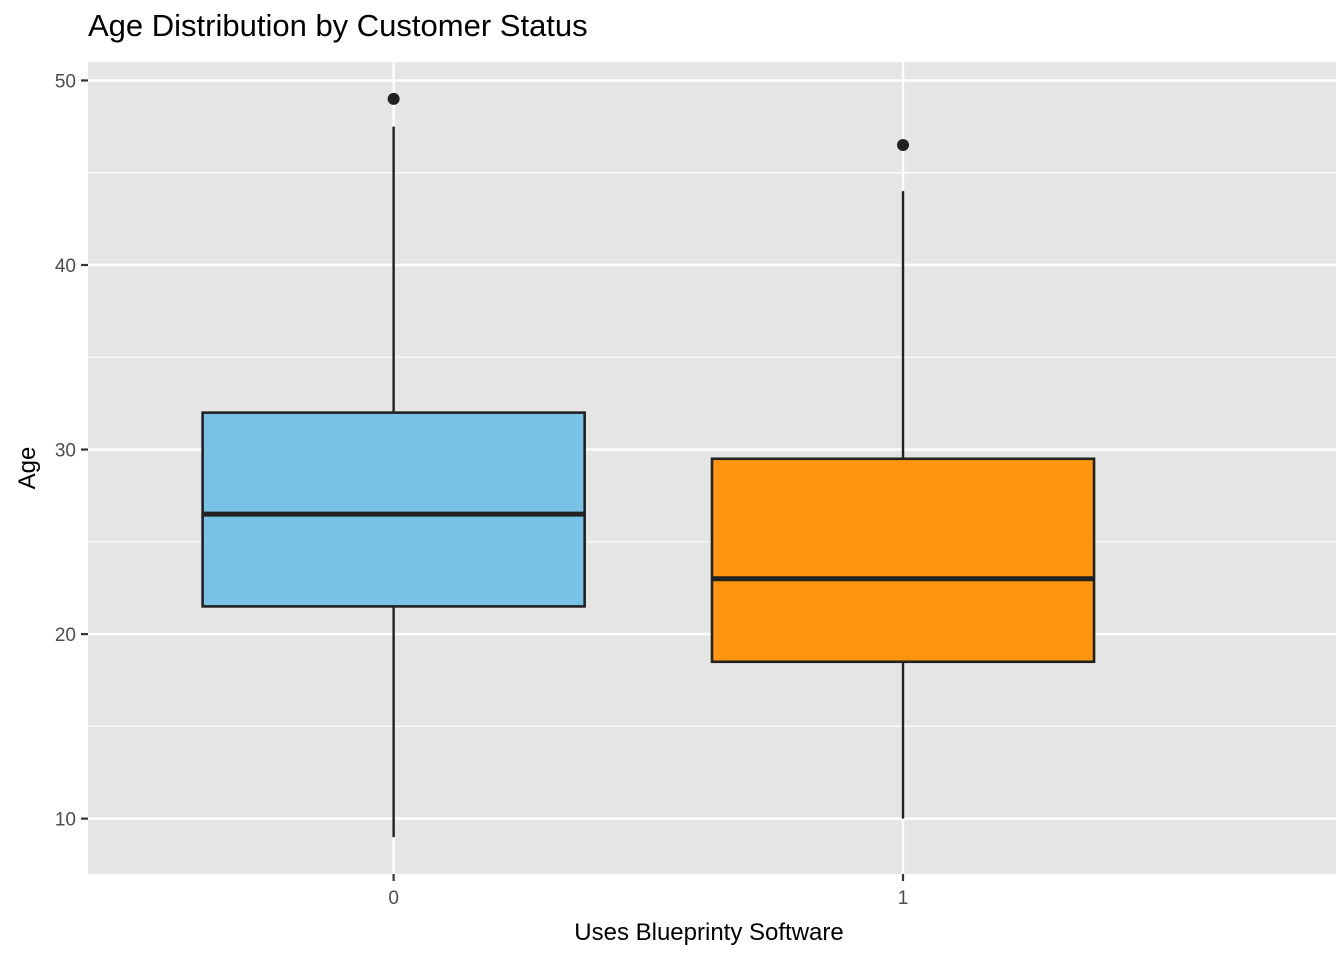  What do you see at coordinates (65, 81) in the screenshot?
I see `y-tick-label: 50` at bounding box center [65, 81].